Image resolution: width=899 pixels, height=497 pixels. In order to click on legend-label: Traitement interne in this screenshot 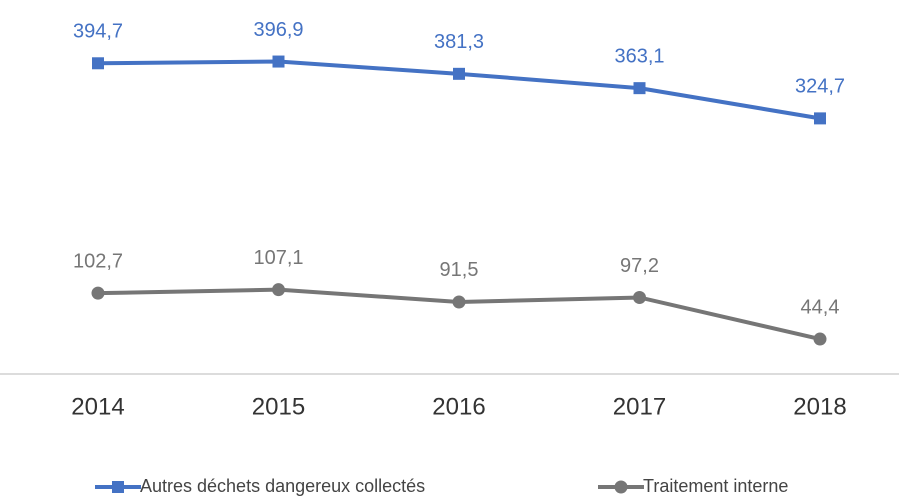, I will do `click(715, 486)`.